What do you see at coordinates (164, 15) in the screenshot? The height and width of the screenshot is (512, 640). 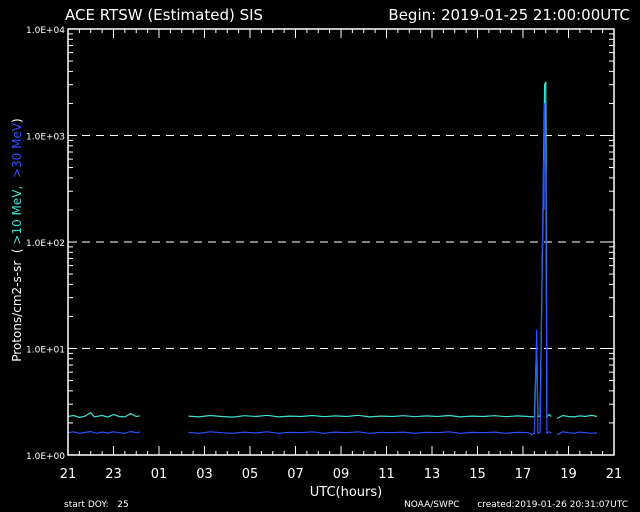 I see `chart-title: ACE RTSW (Estimated) SIS` at bounding box center [164, 15].